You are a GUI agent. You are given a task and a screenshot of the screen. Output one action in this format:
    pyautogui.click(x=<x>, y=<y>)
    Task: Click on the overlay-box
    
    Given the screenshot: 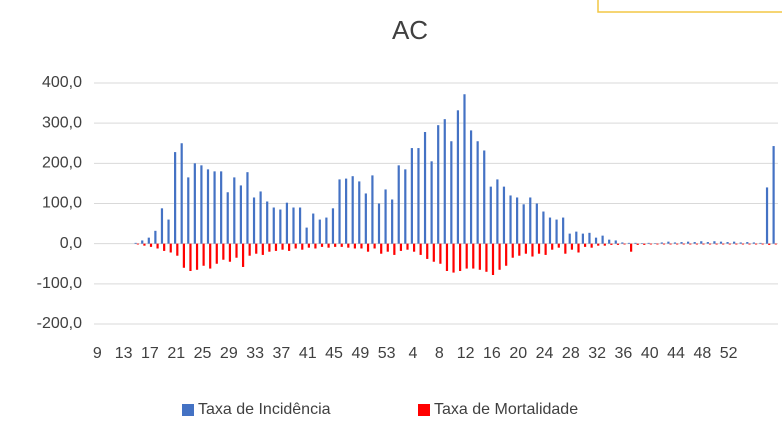 What is the action you would take?
    pyautogui.click(x=689, y=6)
    